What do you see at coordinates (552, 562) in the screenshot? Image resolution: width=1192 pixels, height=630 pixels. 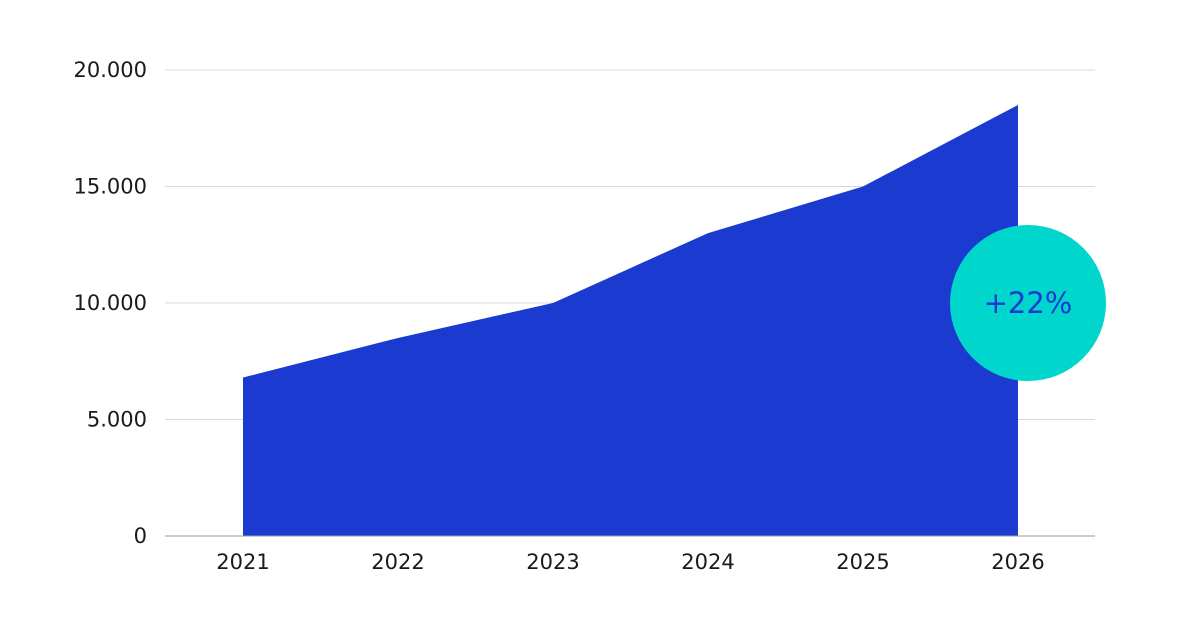 I see `x-tick-label: 2023` at bounding box center [552, 562].